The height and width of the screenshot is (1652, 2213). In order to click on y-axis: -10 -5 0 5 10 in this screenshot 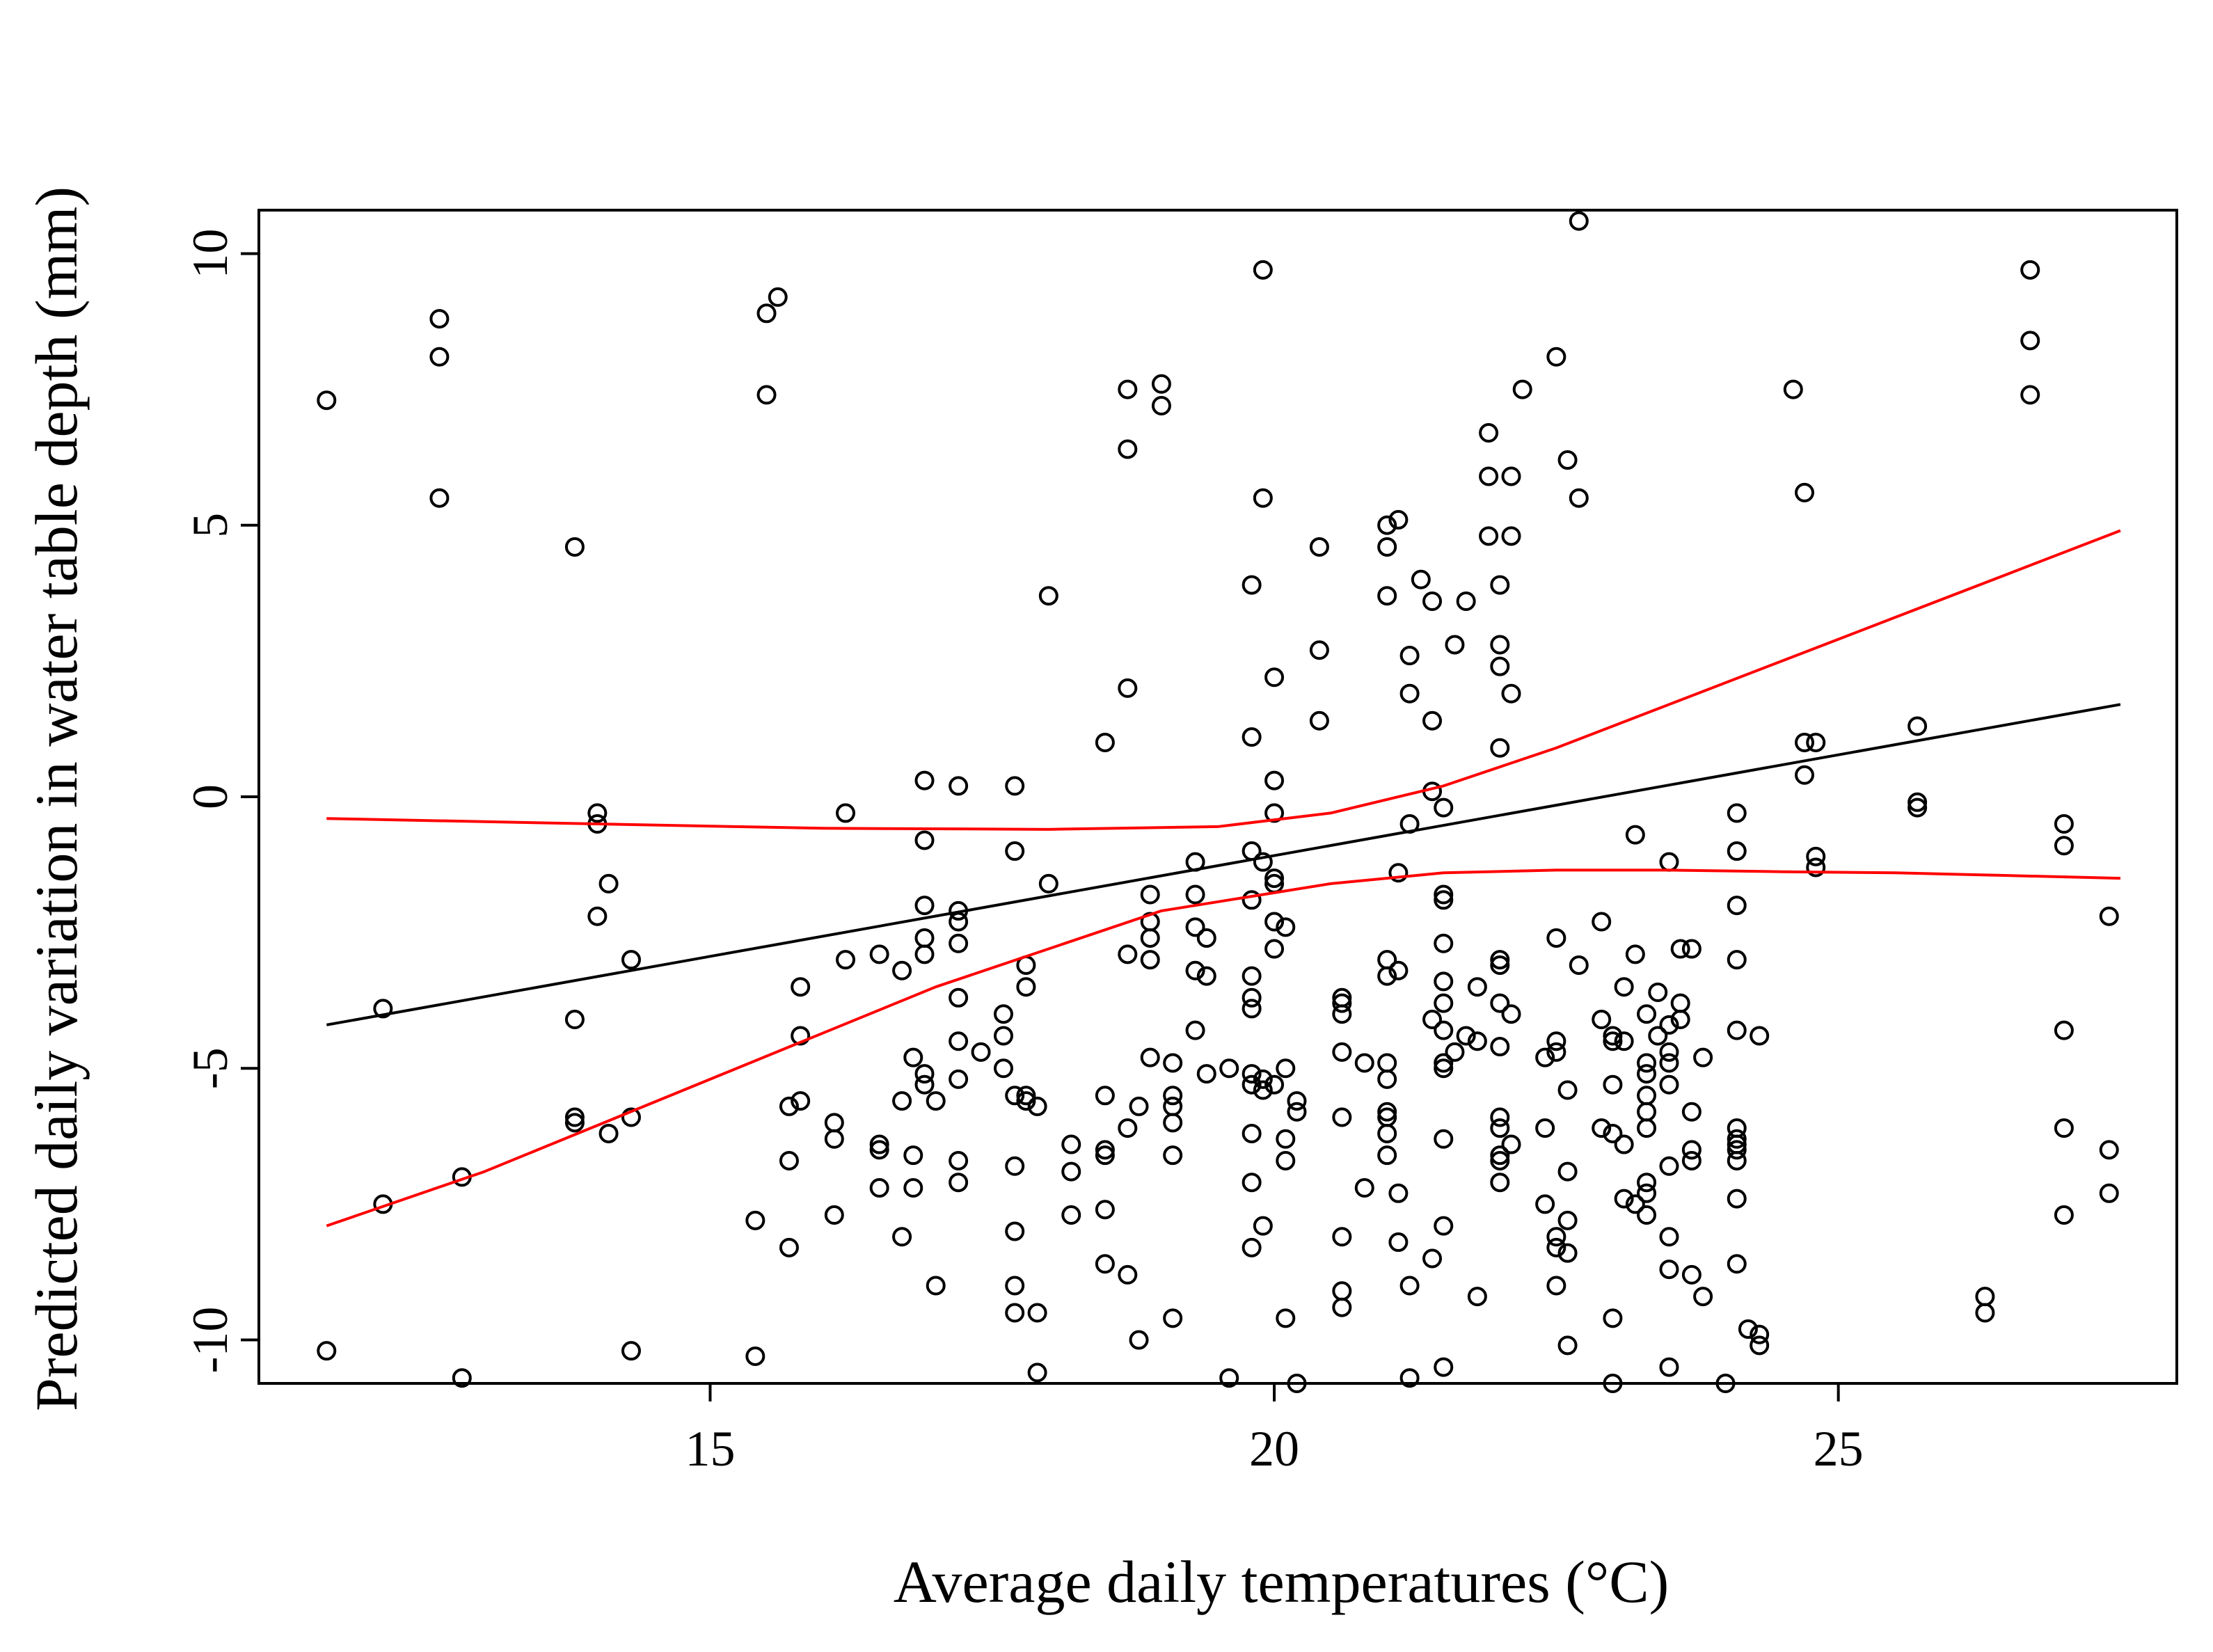, I will do `click(221, 801)`.